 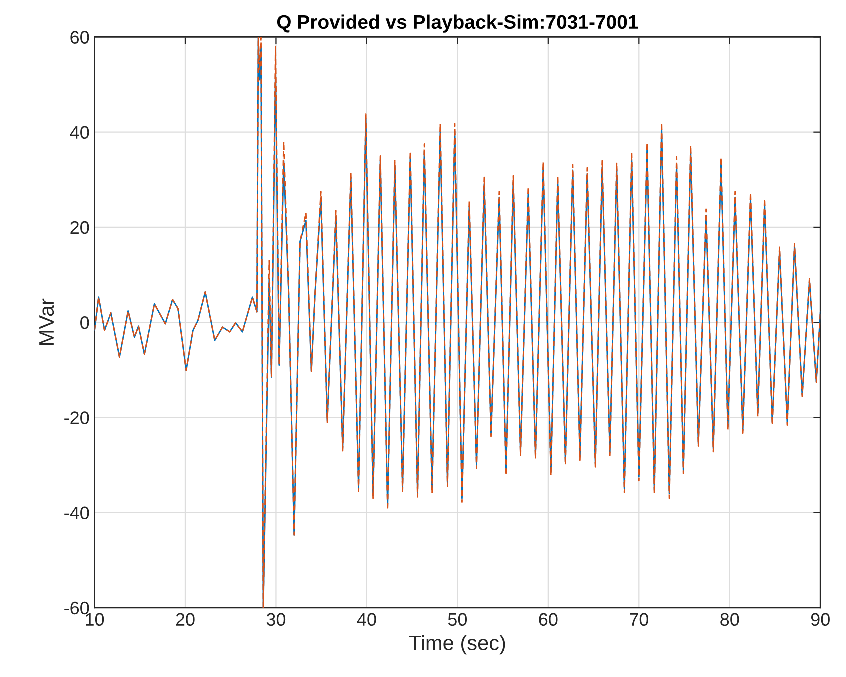 What do you see at coordinates (80, 227) in the screenshot?
I see `y-tick-label: 20` at bounding box center [80, 227].